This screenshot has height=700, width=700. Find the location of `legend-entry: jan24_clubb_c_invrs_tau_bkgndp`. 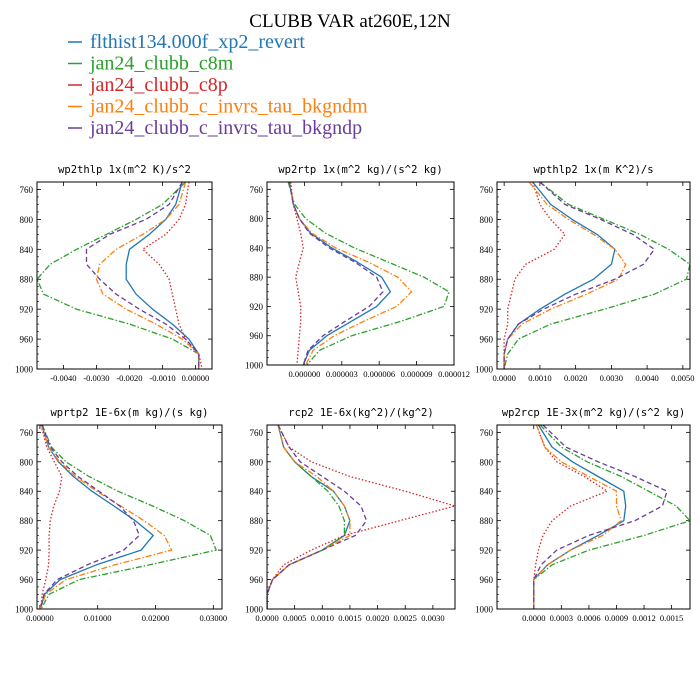

legend-entry: jan24_clubb_c_invrs_tau_bkgndp is located at coordinates (215, 128).